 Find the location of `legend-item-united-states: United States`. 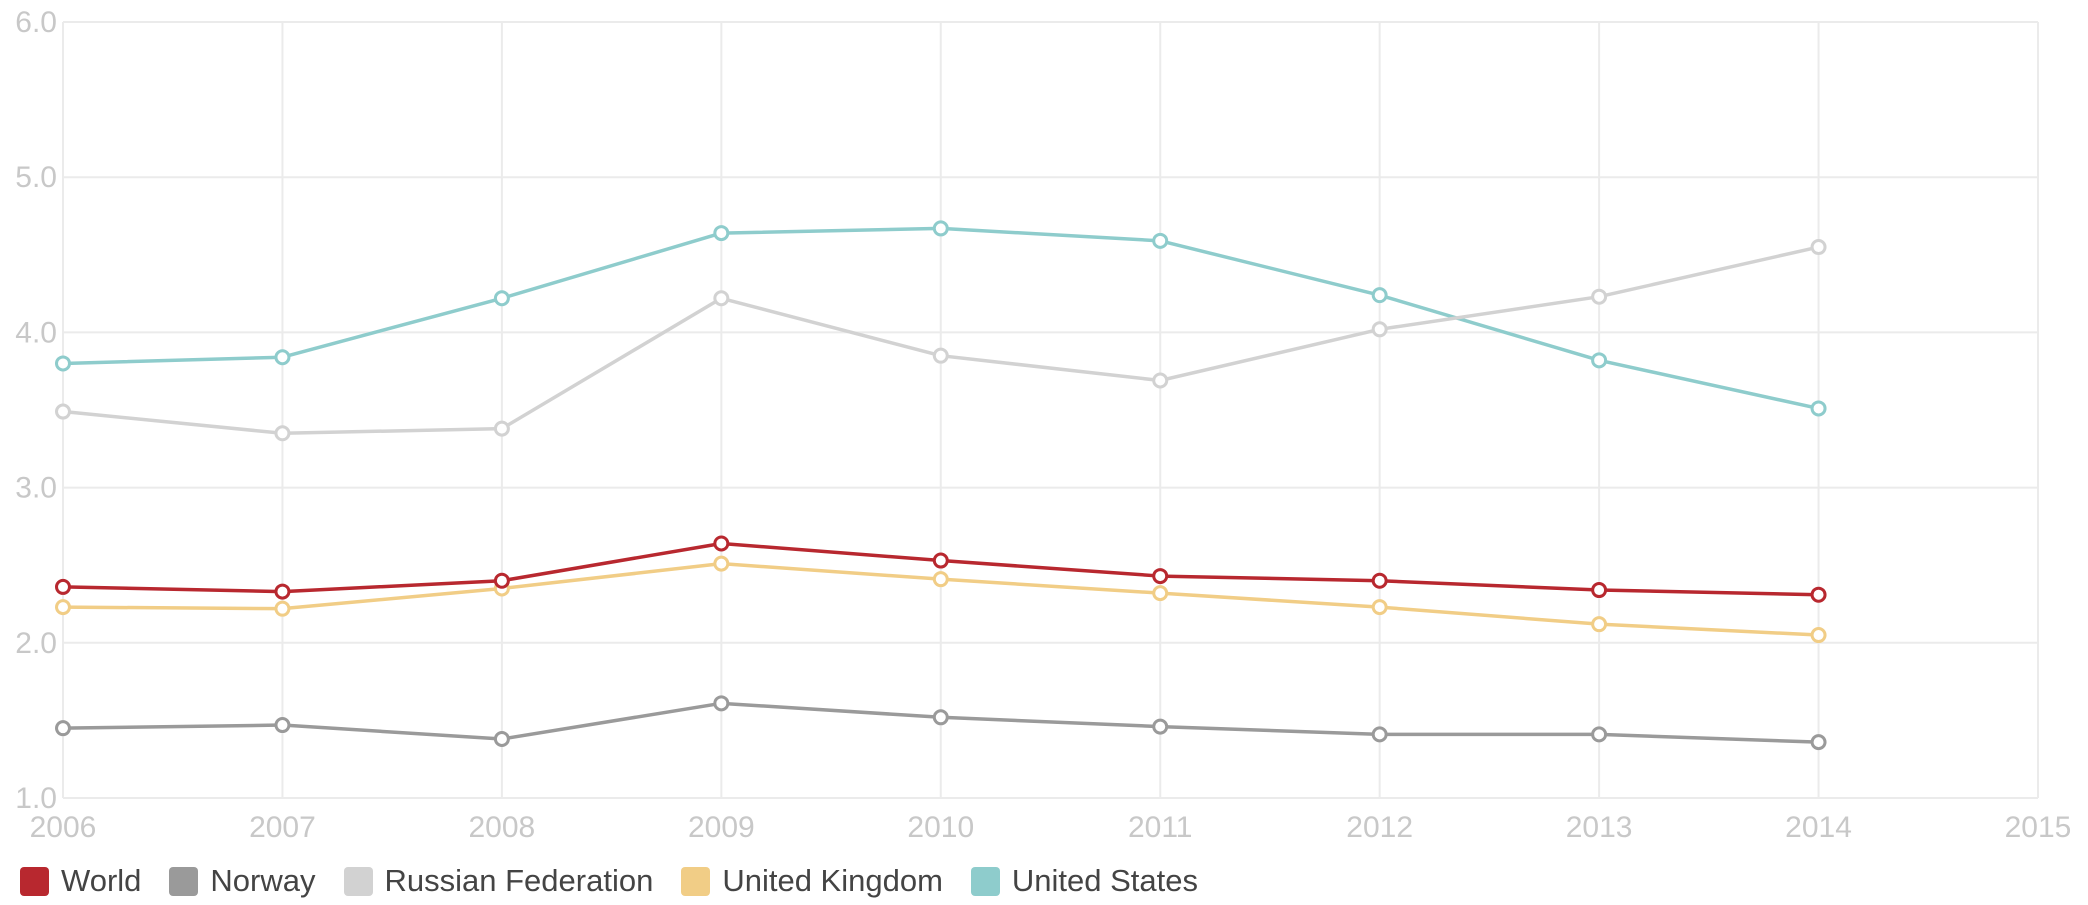

legend-item-united-states: United States is located at coordinates (1084, 881).